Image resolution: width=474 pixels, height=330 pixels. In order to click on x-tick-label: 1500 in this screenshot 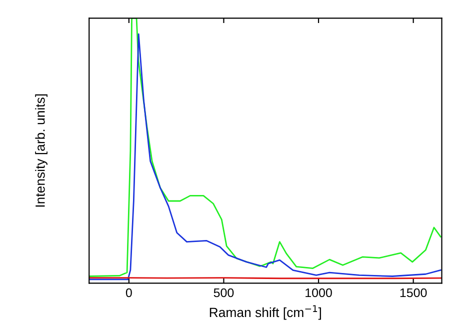, I will do `click(413, 293)`.